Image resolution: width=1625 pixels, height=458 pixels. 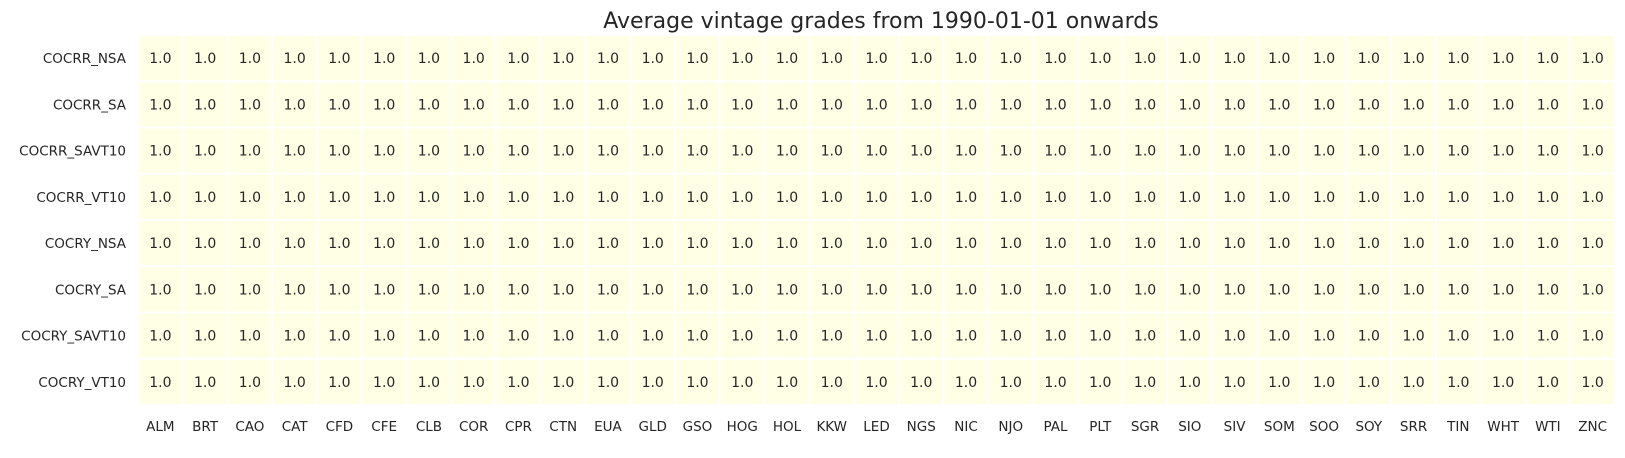 What do you see at coordinates (429, 427) in the screenshot?
I see `x-tick-label: CLB` at bounding box center [429, 427].